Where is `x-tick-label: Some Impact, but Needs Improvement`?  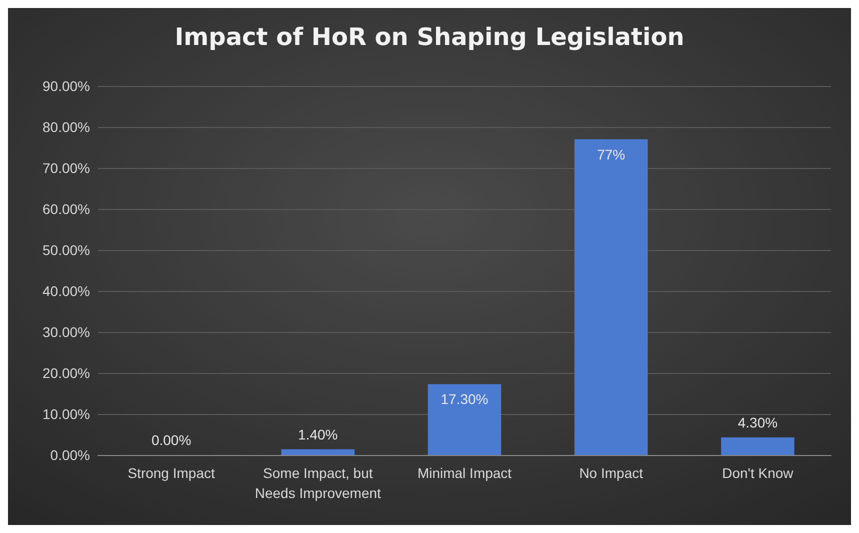 x-tick-label: Some Impact, but Needs Improvement is located at coordinates (318, 483).